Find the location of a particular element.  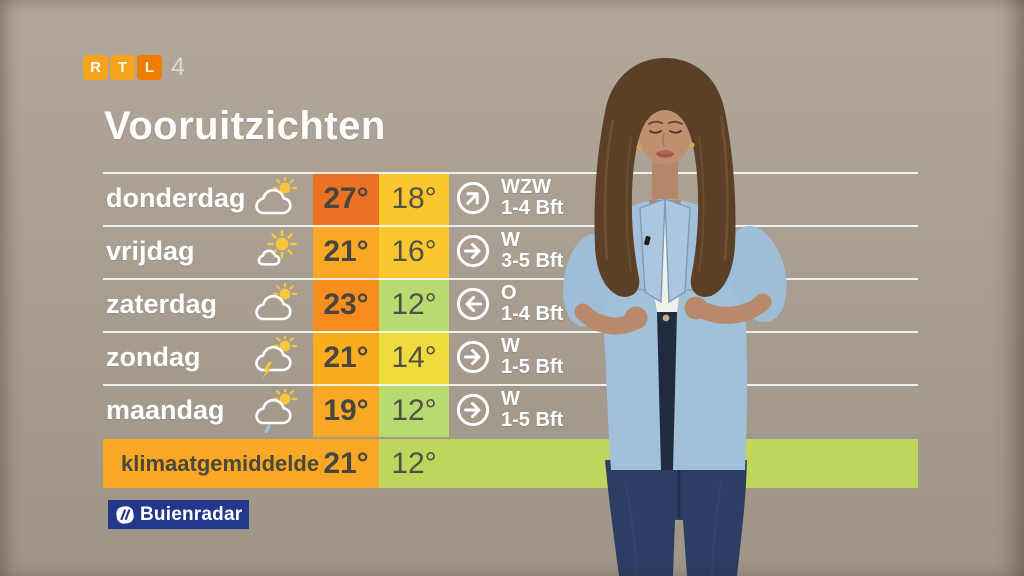

buienradar-logo: Buienradar is located at coordinates (178, 514).